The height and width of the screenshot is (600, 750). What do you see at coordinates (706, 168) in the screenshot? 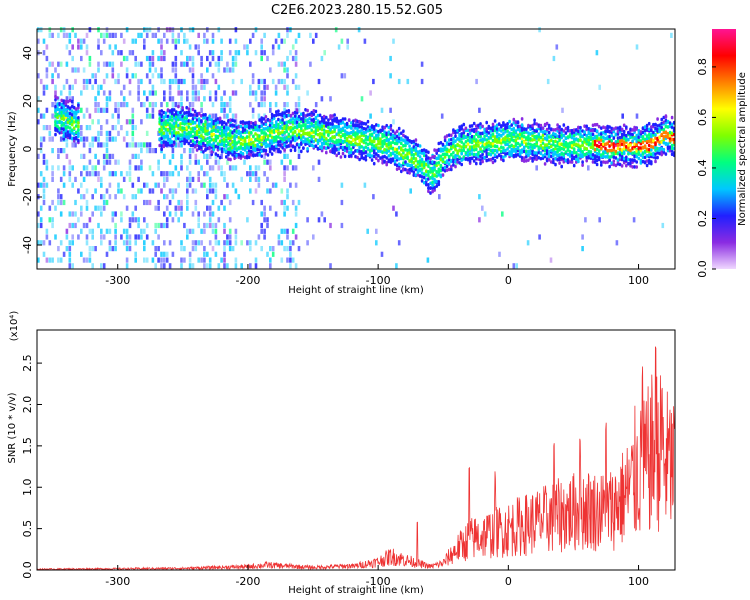
I see `colorbar-ticks: 0.00.20.40.60.8` at bounding box center [706, 168].